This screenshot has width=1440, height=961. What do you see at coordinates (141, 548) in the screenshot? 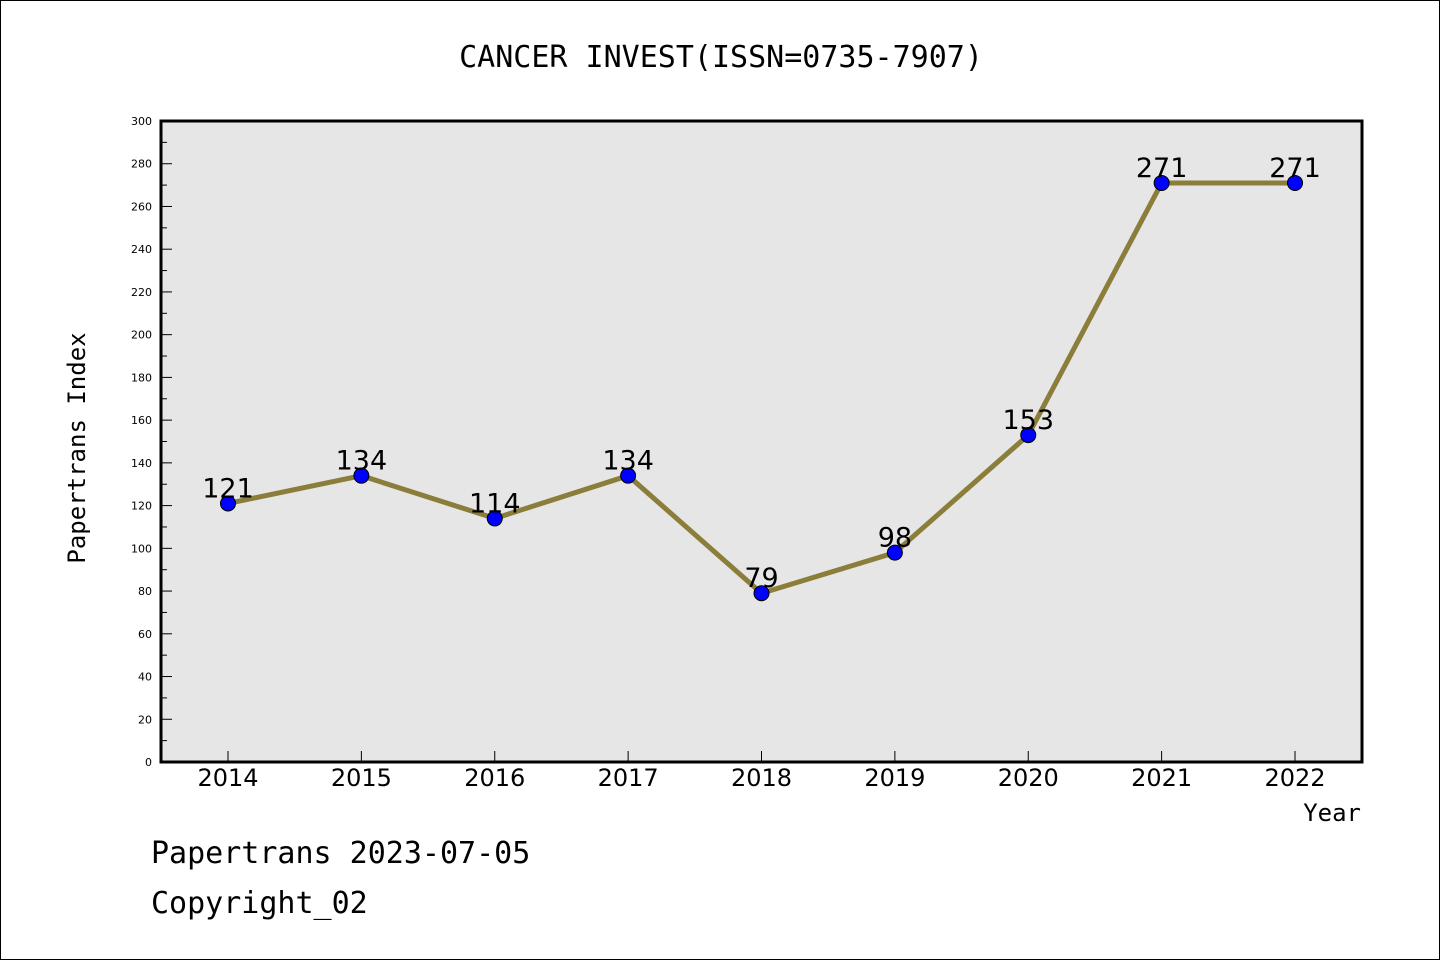
I see `y-tick-label: 100` at bounding box center [141, 548].